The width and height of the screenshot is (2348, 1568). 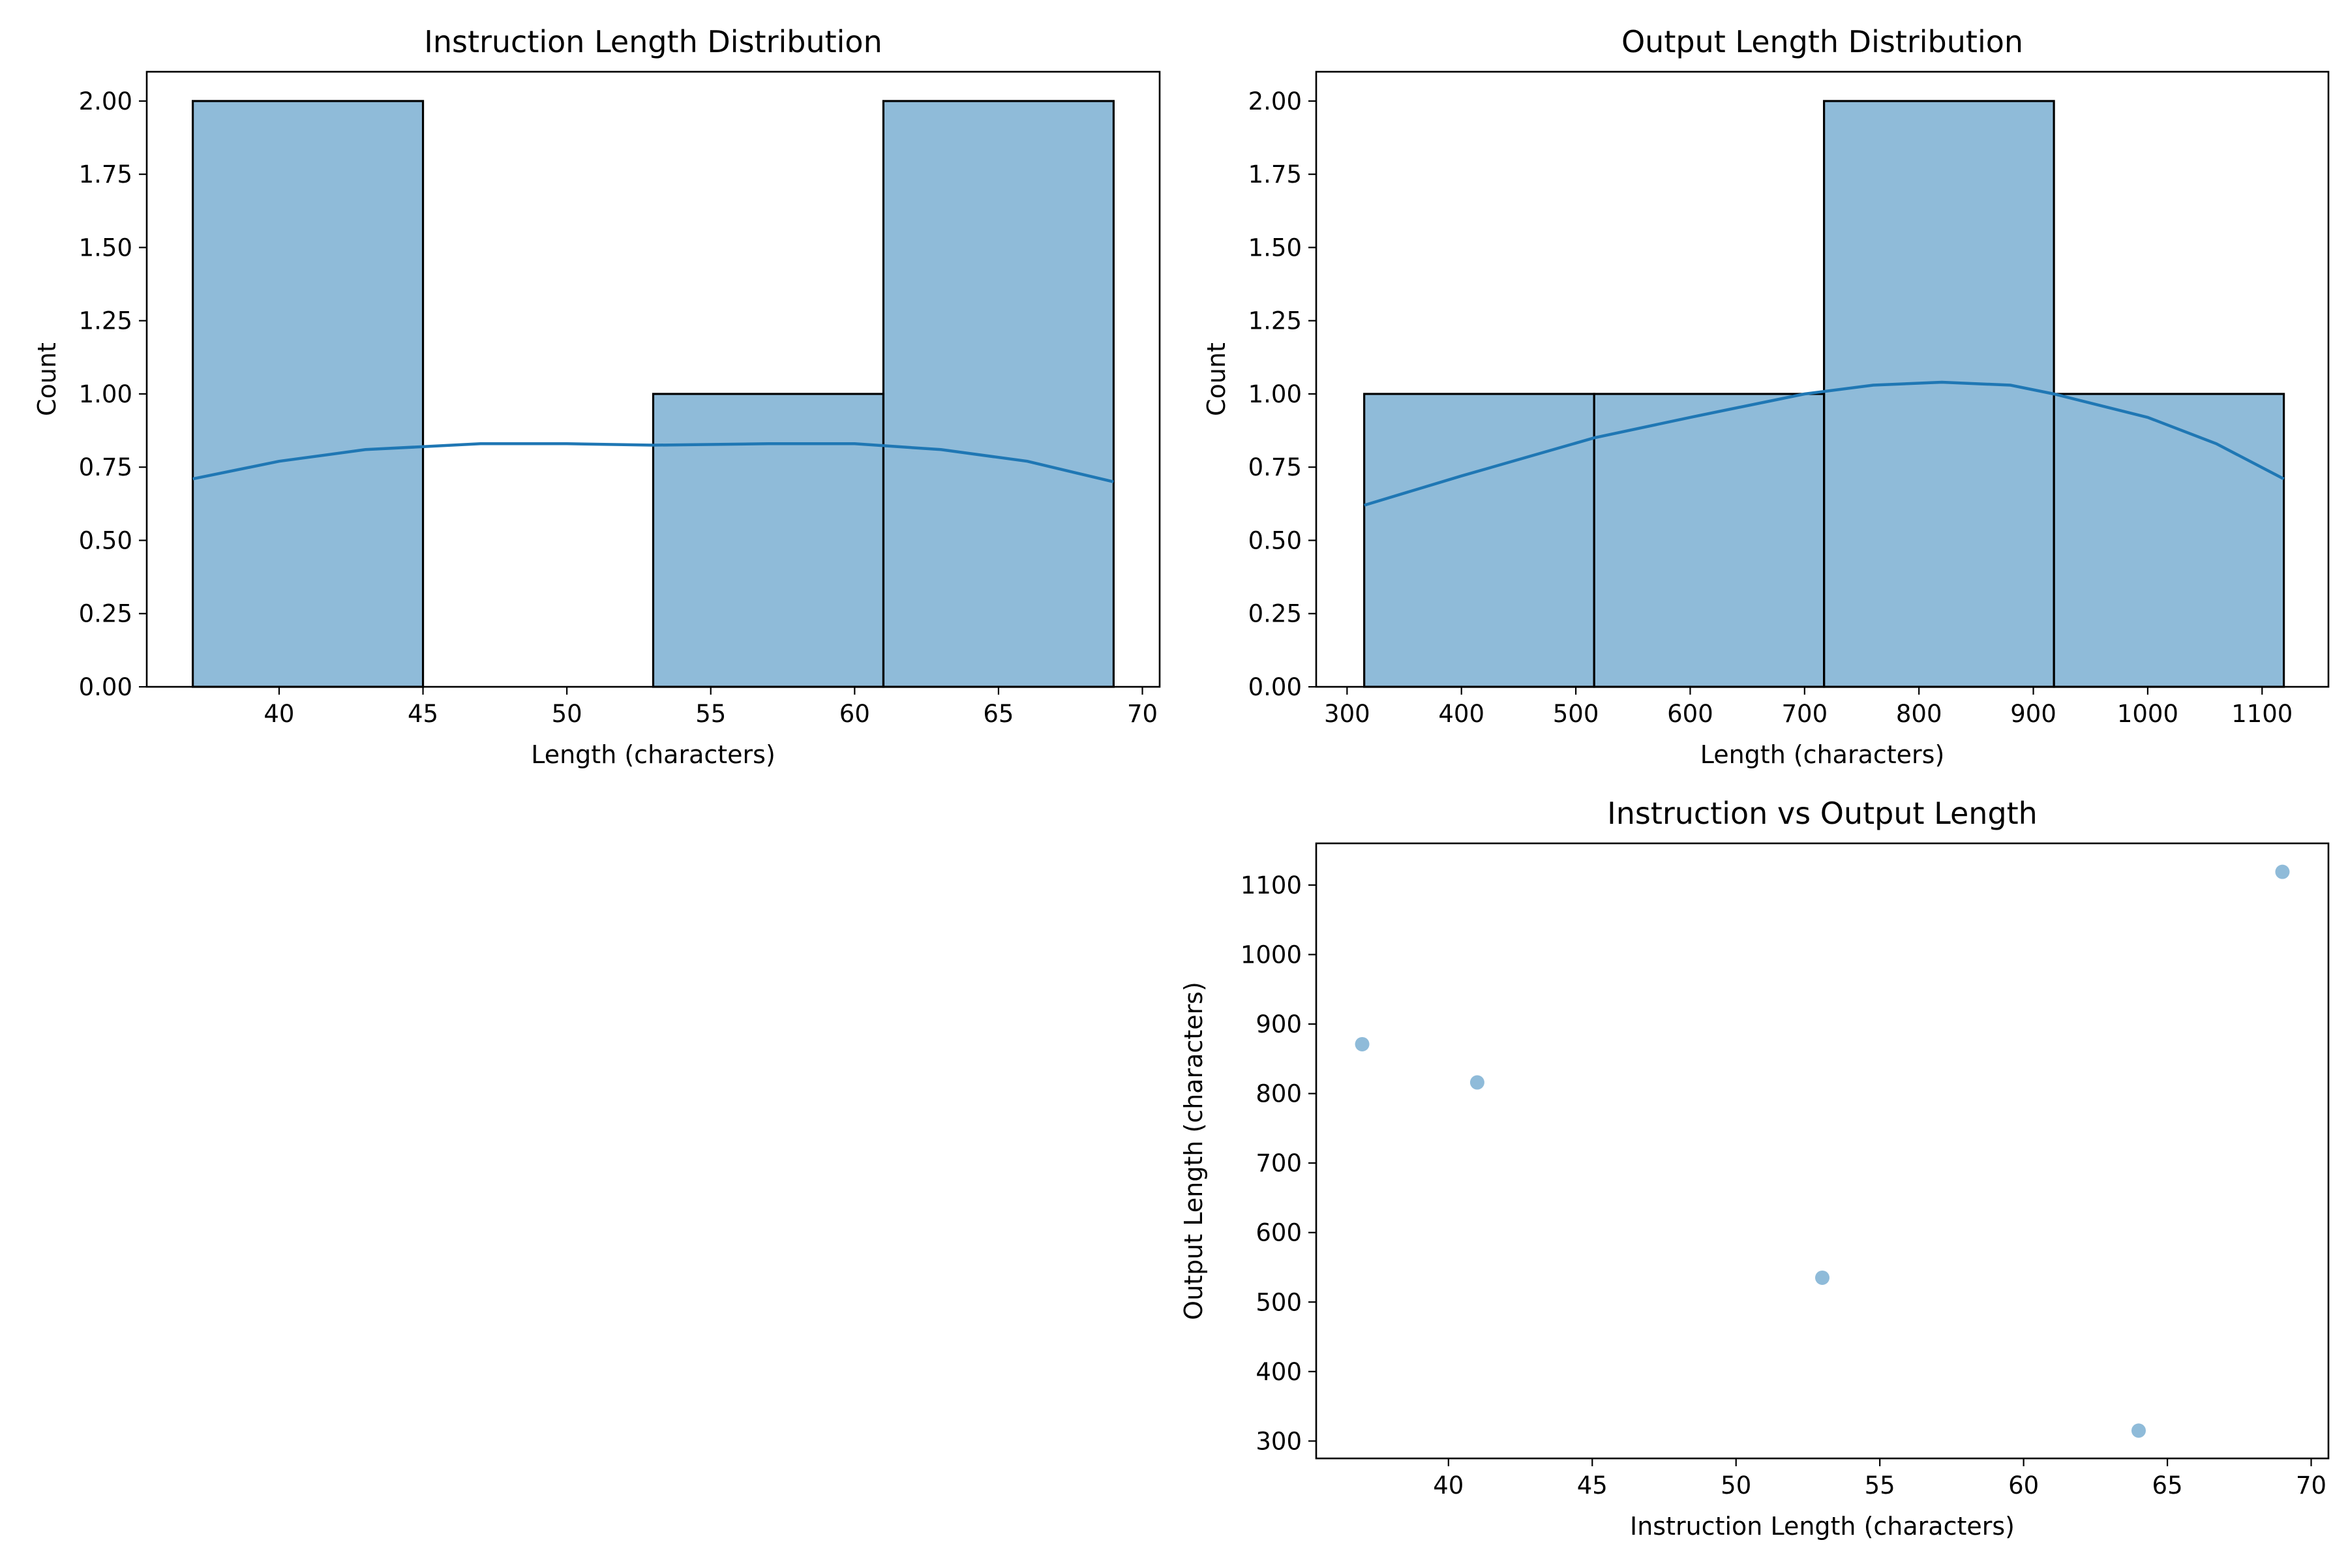 What do you see at coordinates (1279, 1094) in the screenshot?
I see `y-tick-label: 800` at bounding box center [1279, 1094].